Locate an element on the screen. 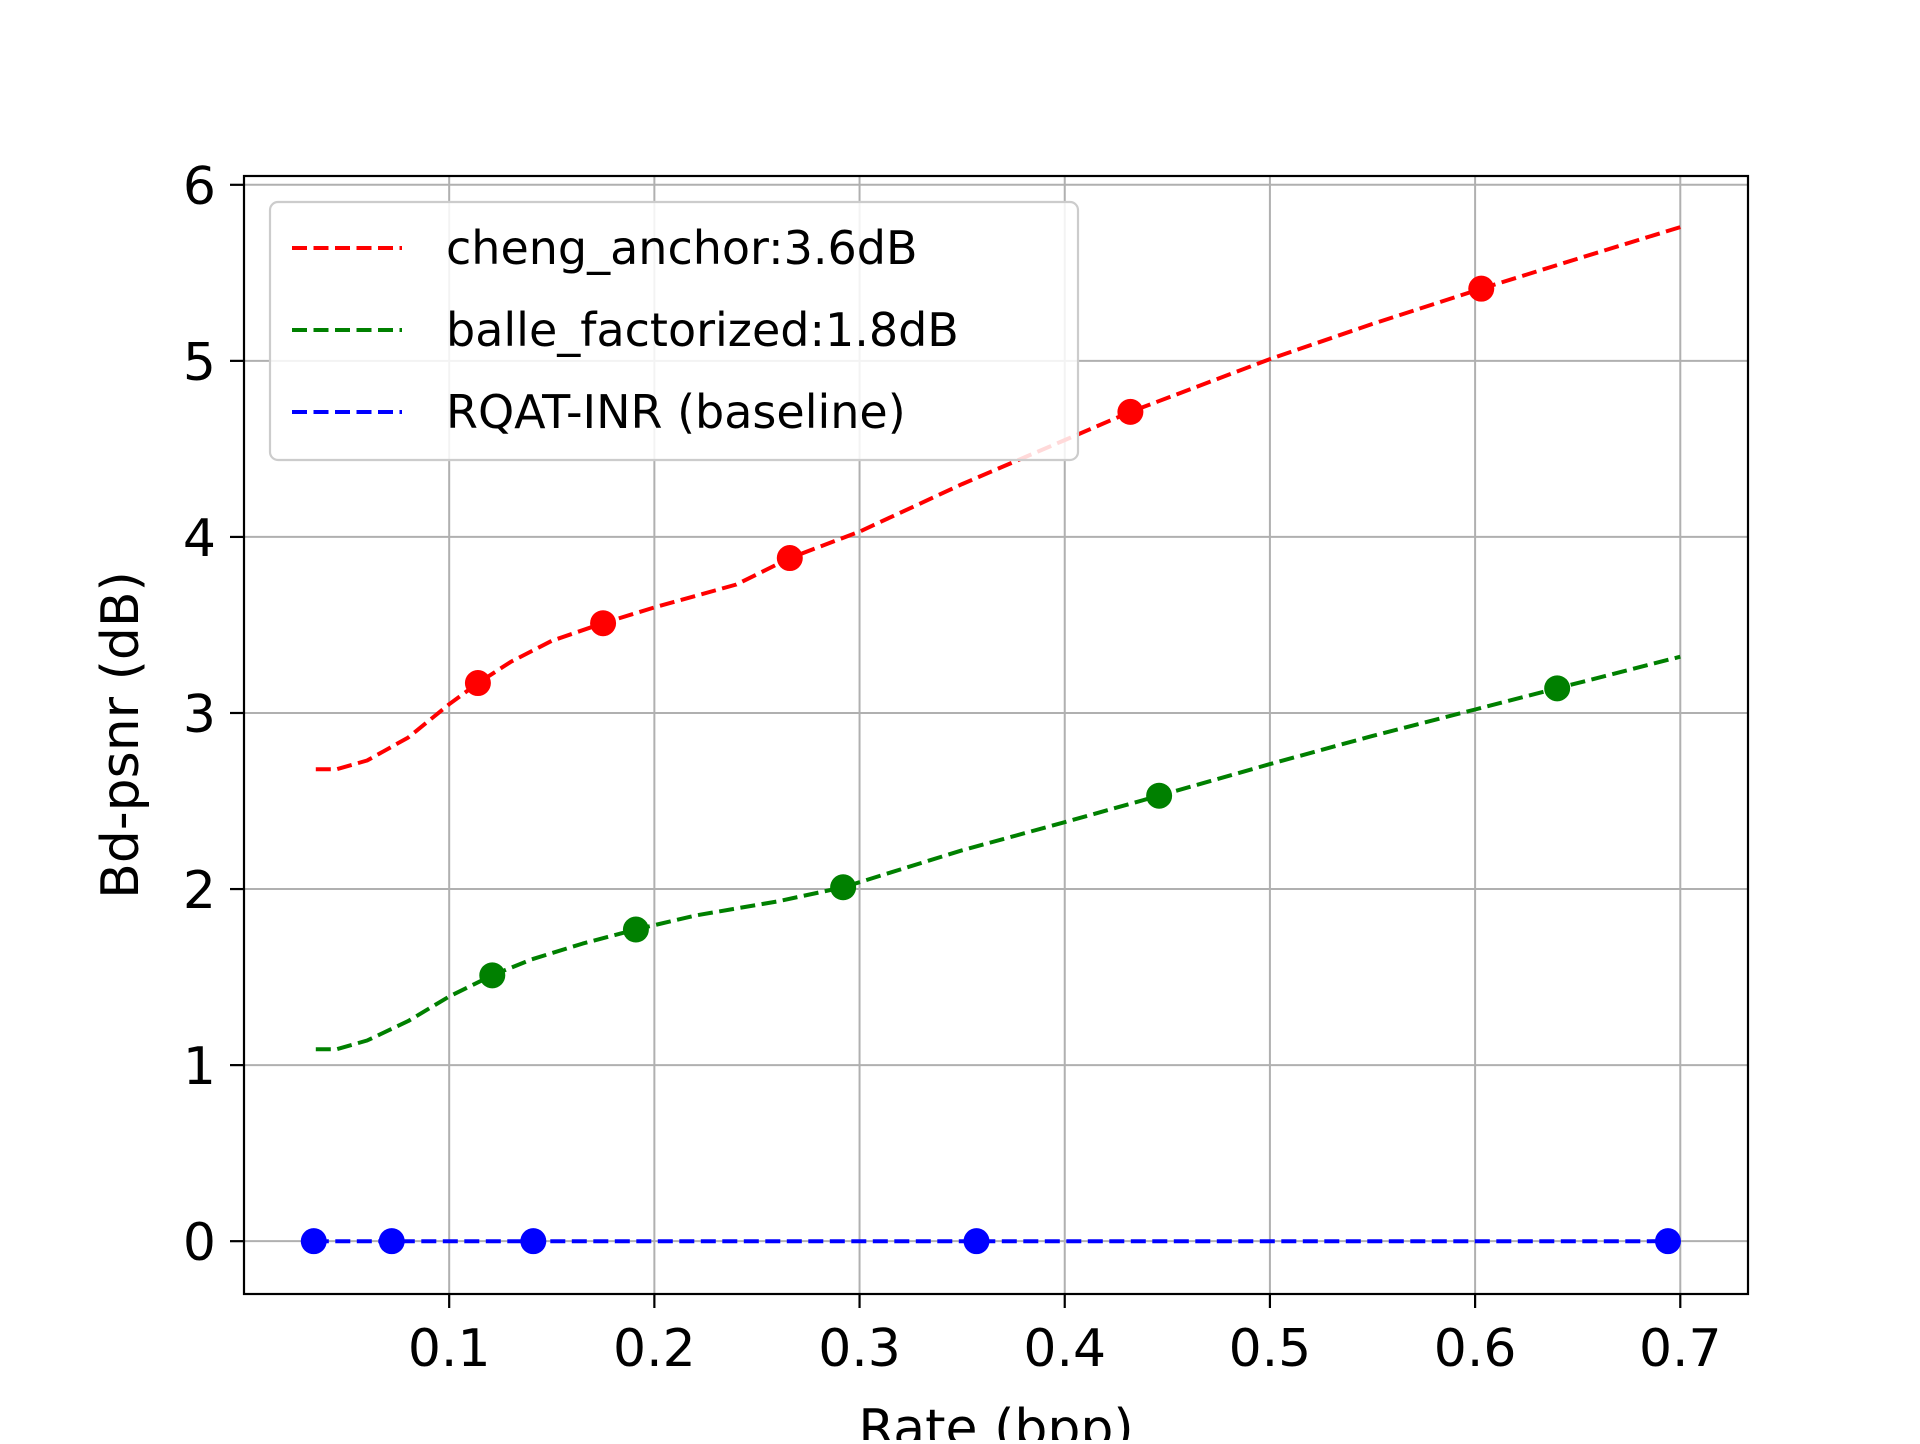  x-tick-label: 0.6 is located at coordinates (1475, 1349).